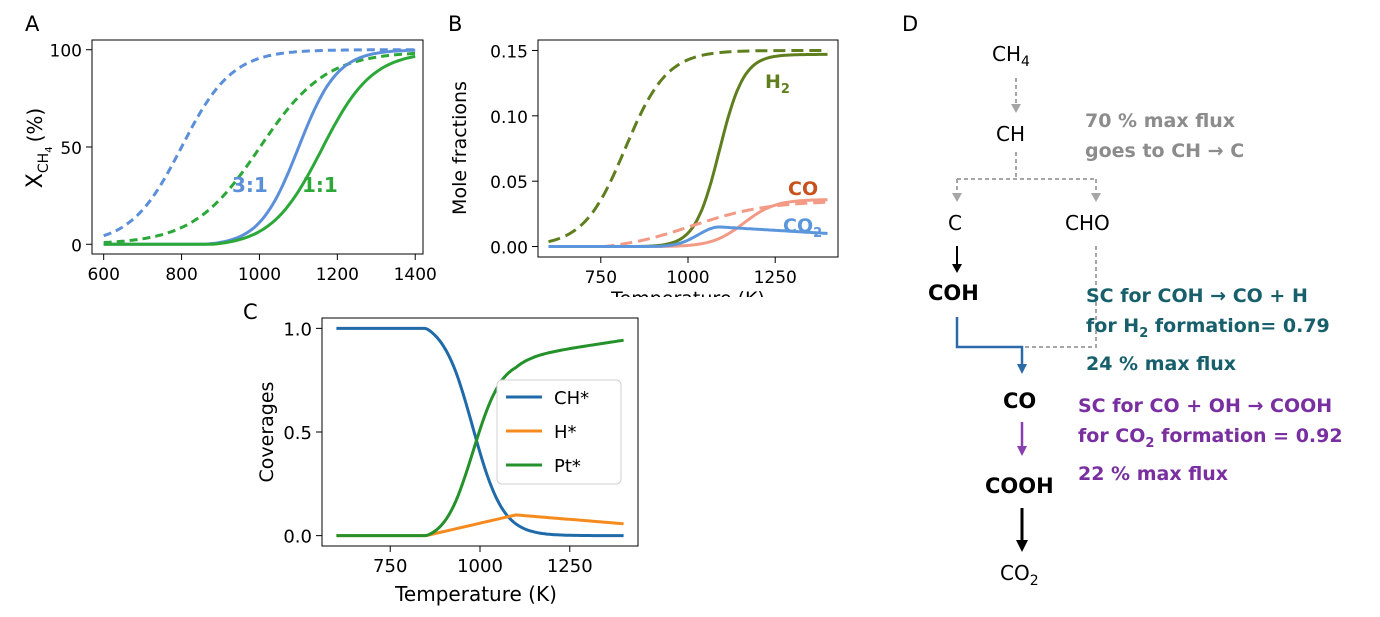  What do you see at coordinates (76, 246) in the screenshot?
I see `chart-a-ytick-label: 0` at bounding box center [76, 246].